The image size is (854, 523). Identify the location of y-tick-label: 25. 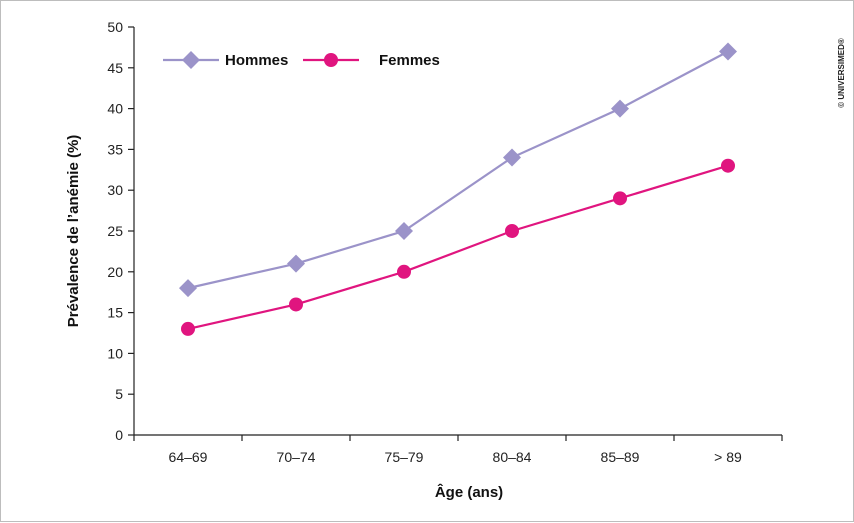
(115, 231).